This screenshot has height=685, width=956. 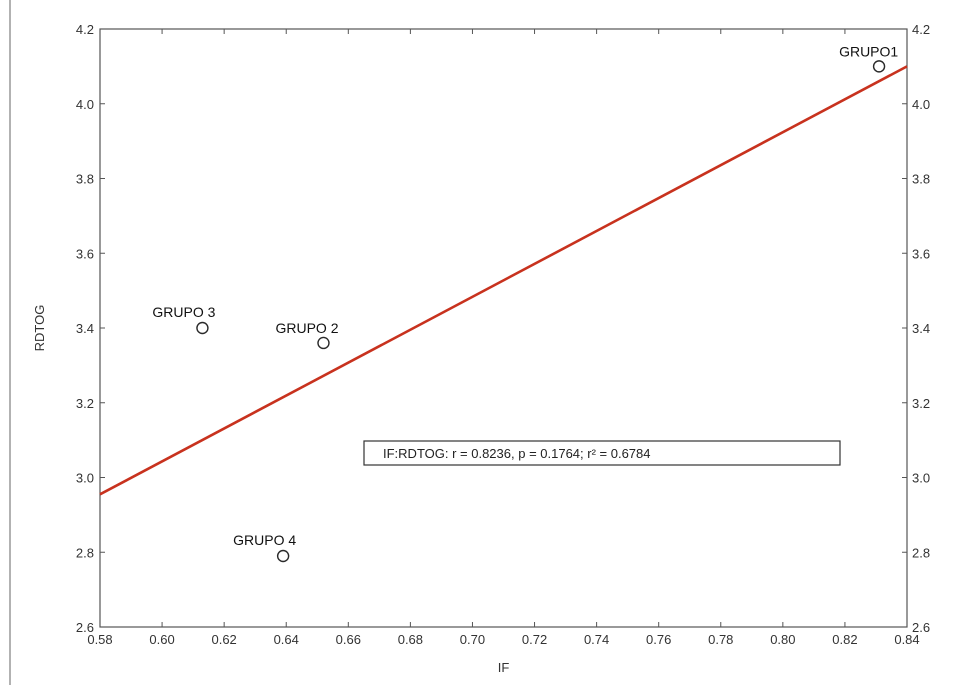 What do you see at coordinates (844, 639) in the screenshot?
I see `x-tick-label: 0.82` at bounding box center [844, 639].